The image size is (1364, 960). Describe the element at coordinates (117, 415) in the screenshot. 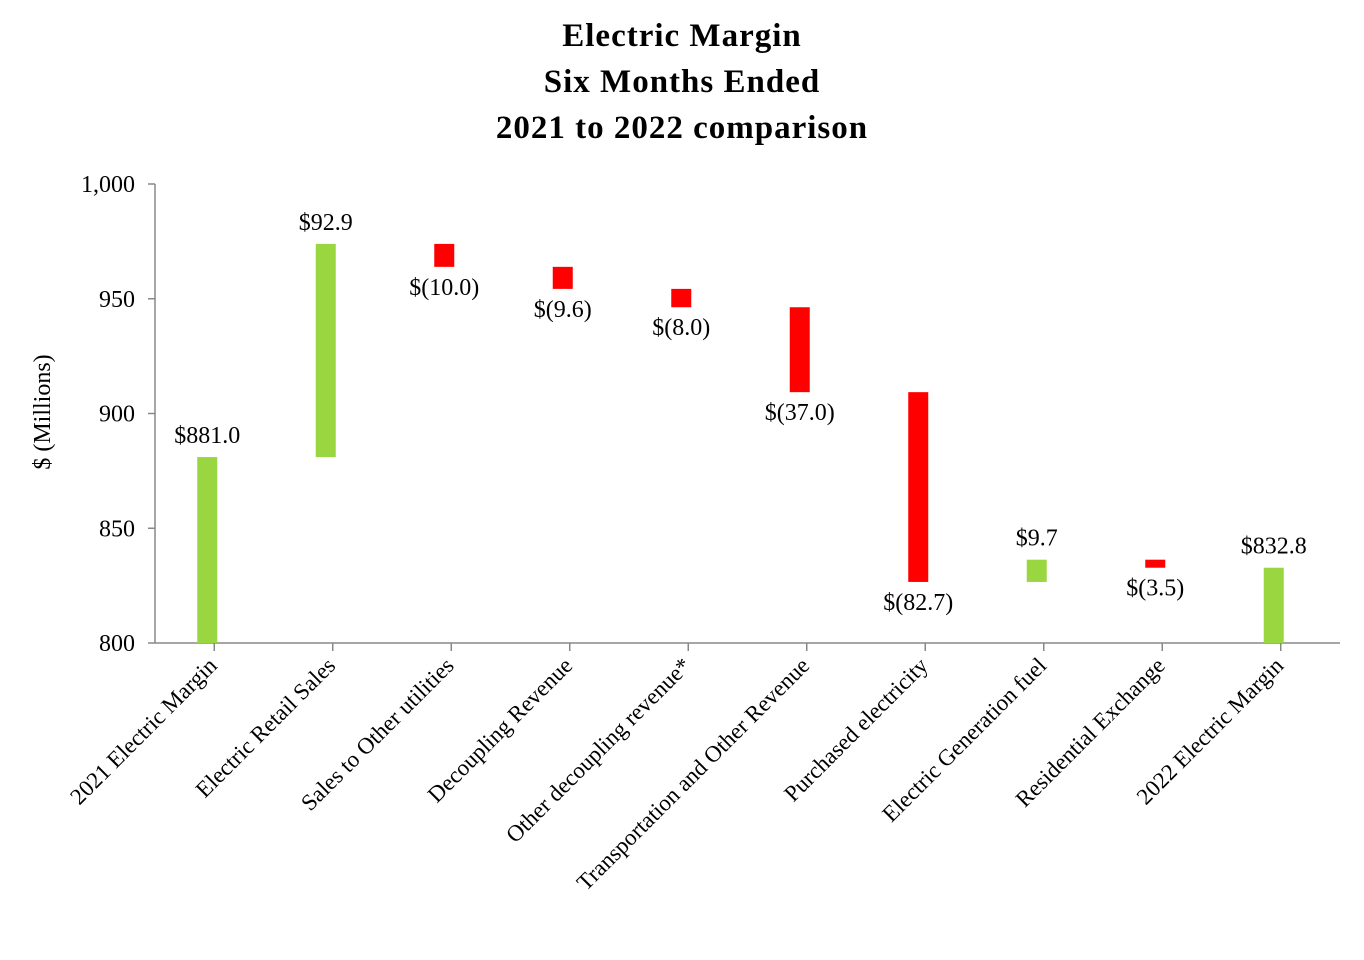

I see `y-tick-label: 900` at that location.